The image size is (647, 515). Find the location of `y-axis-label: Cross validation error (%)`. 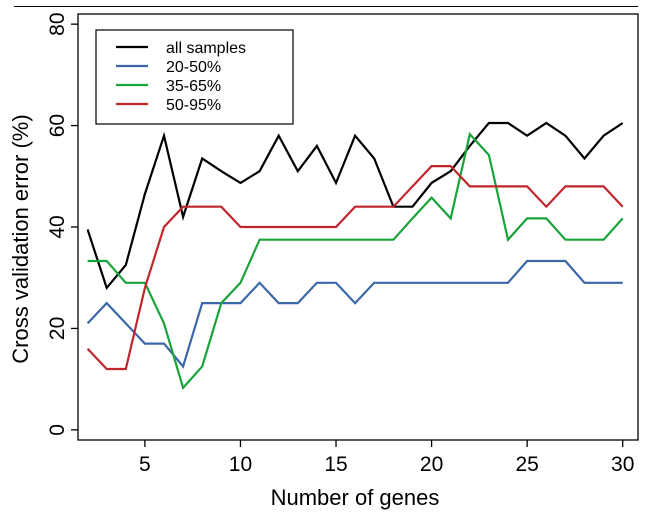

y-axis-label: Cross validation error (%) is located at coordinates (20, 238).